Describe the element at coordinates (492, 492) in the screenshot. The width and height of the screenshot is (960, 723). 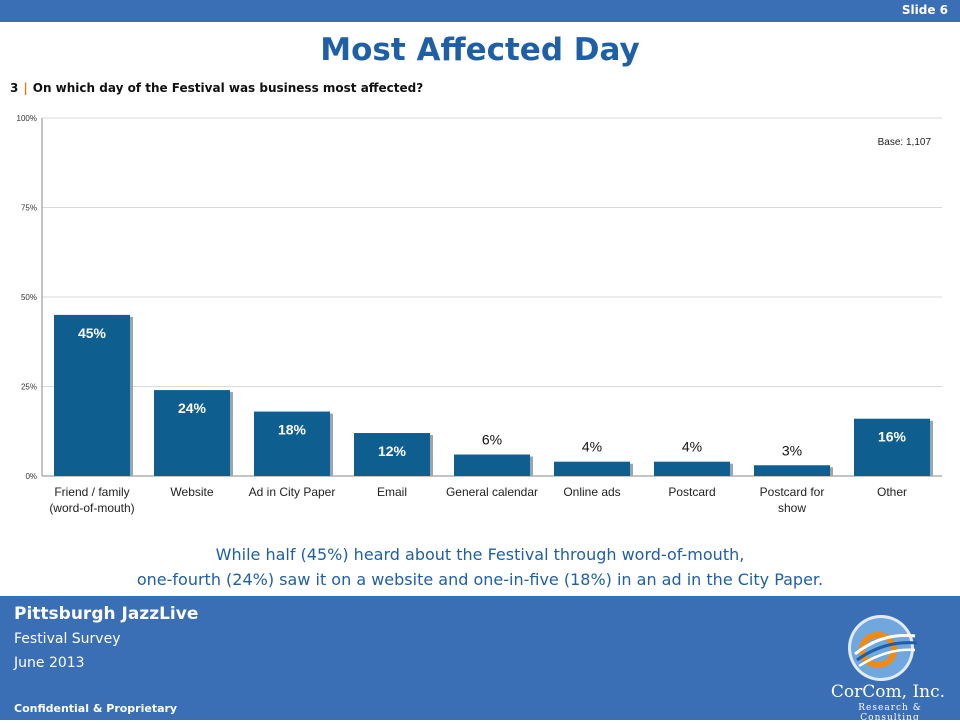
I see `x-category-label: General calendar` at that location.